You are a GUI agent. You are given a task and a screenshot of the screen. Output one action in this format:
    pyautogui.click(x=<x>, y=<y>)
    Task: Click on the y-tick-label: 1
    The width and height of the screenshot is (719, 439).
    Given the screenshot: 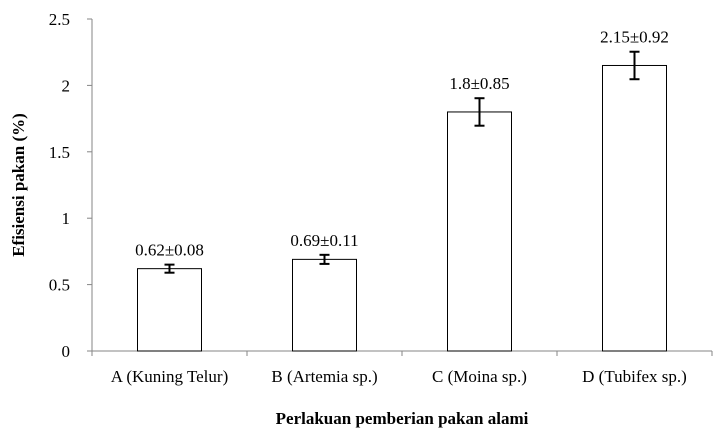 What is the action you would take?
    pyautogui.click(x=66, y=218)
    